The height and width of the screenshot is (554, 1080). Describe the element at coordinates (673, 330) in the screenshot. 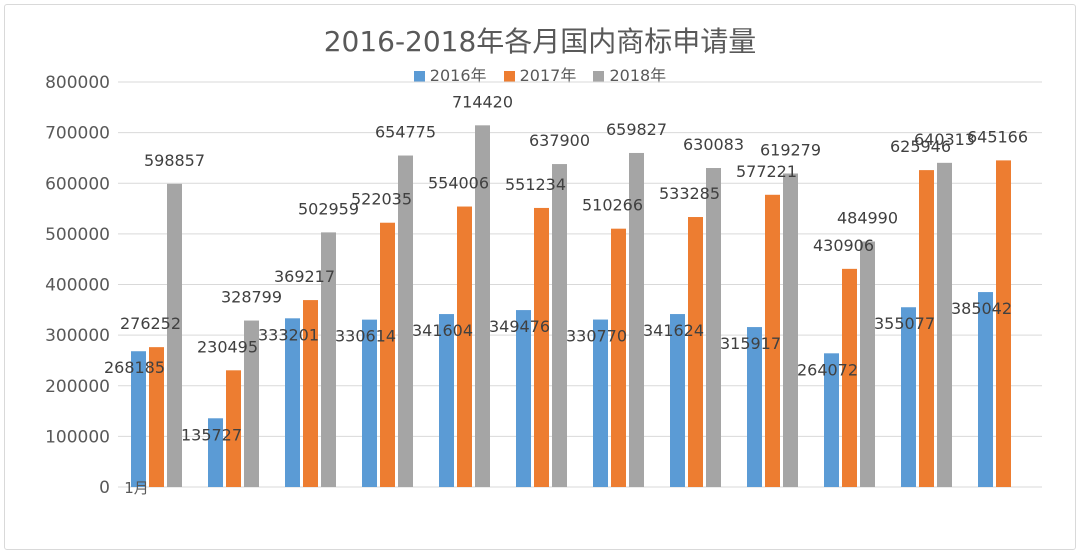

I see `data-label-2016: 341624` at that location.